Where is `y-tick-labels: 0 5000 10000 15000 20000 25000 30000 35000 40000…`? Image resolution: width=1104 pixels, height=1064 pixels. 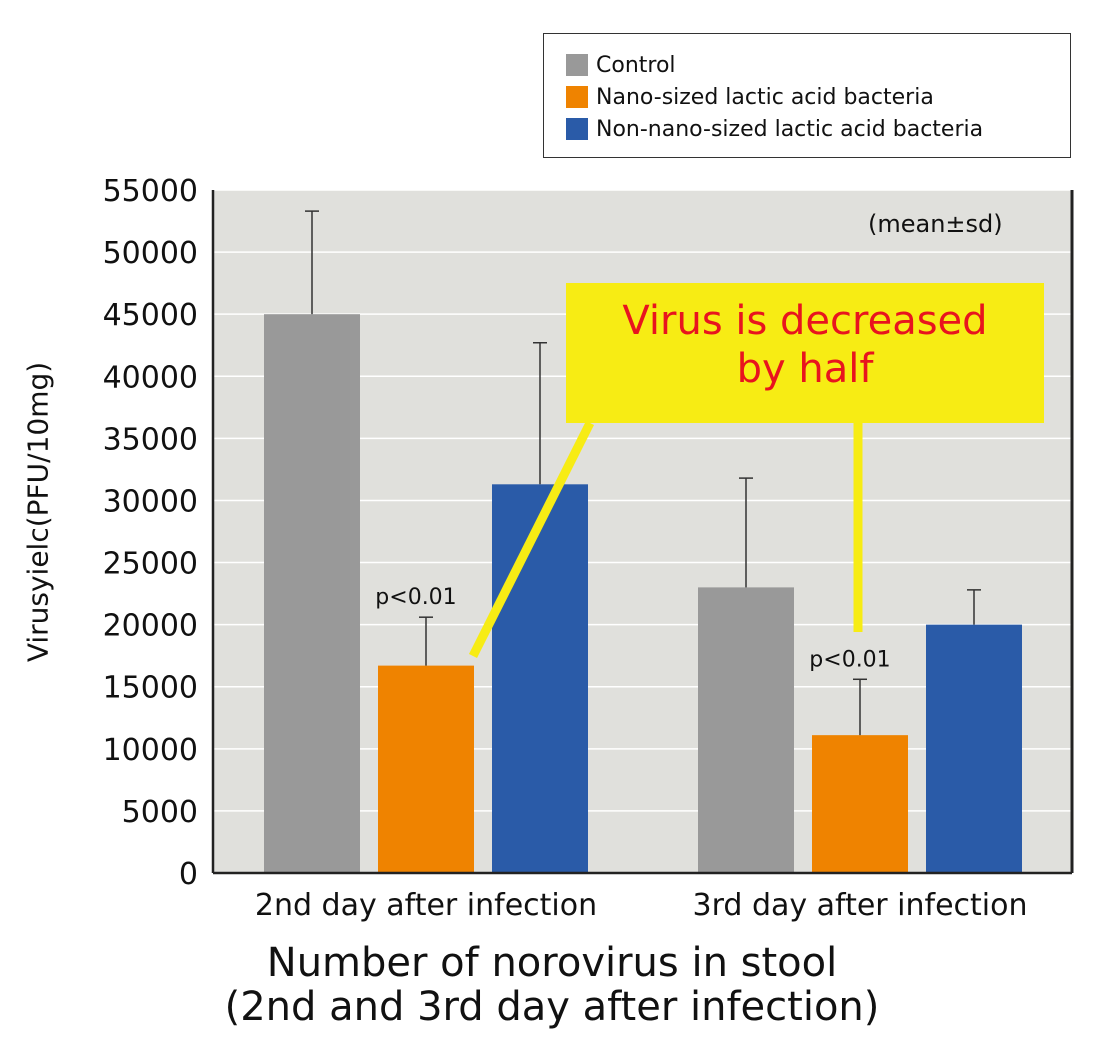
y-tick-labels: 0 5000 10000 15000 20000 25000 30000 35000 40000… is located at coordinates (150, 533).